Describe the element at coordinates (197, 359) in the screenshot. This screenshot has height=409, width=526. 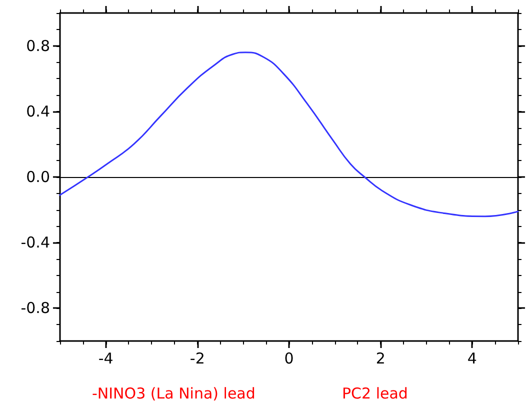
I see `x-tick-label: -2` at that location.